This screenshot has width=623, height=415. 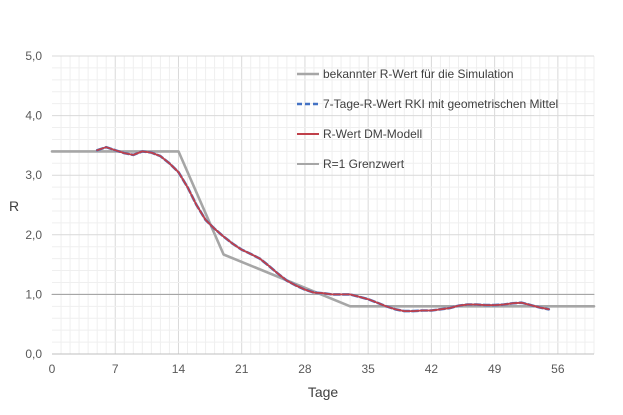 What do you see at coordinates (432, 369) in the screenshot?
I see `x-tick-label: 42` at bounding box center [432, 369].